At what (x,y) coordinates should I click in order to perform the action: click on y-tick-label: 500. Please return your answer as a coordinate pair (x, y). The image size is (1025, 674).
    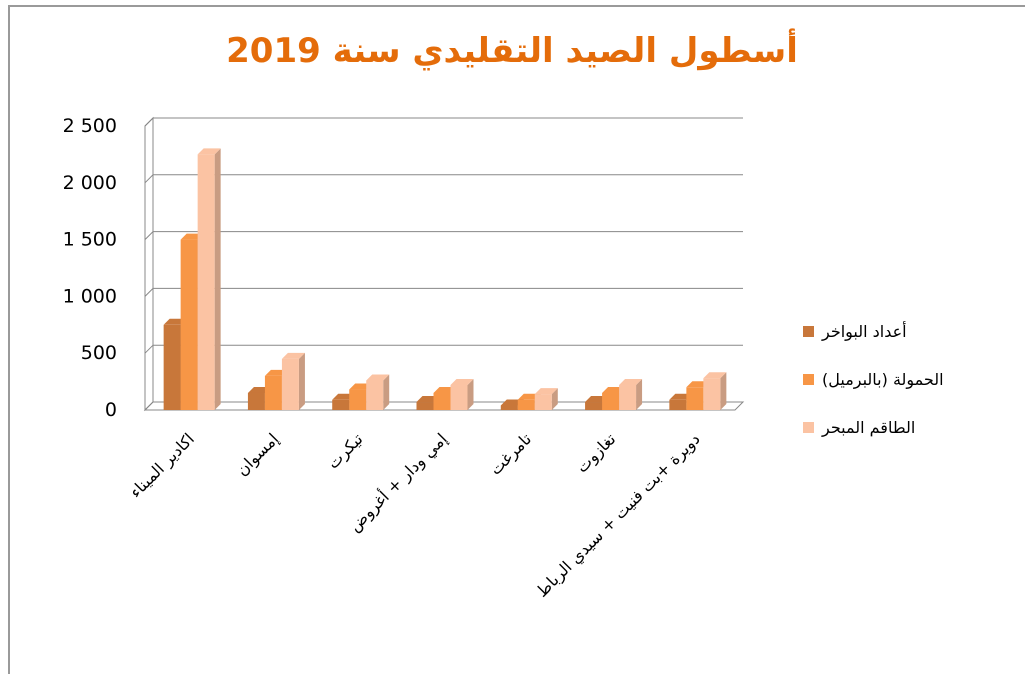
    Looking at the image, I should click on (99, 353).